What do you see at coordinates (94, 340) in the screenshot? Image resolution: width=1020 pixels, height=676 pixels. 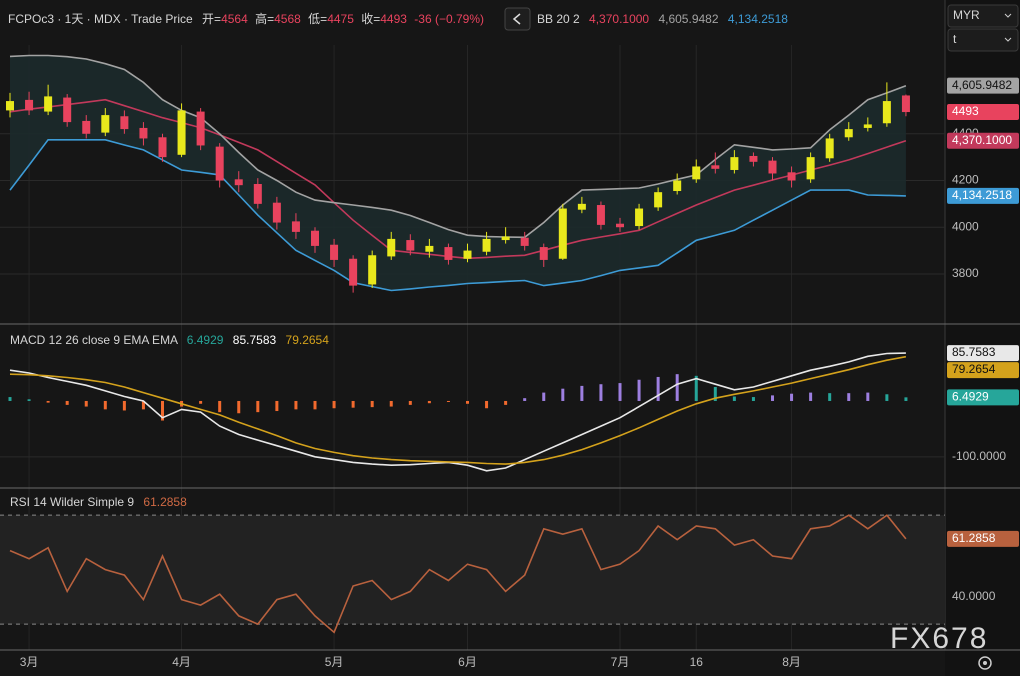 I see `macd-title: MACD 12 26 close 9 EMA EMA` at bounding box center [94, 340].